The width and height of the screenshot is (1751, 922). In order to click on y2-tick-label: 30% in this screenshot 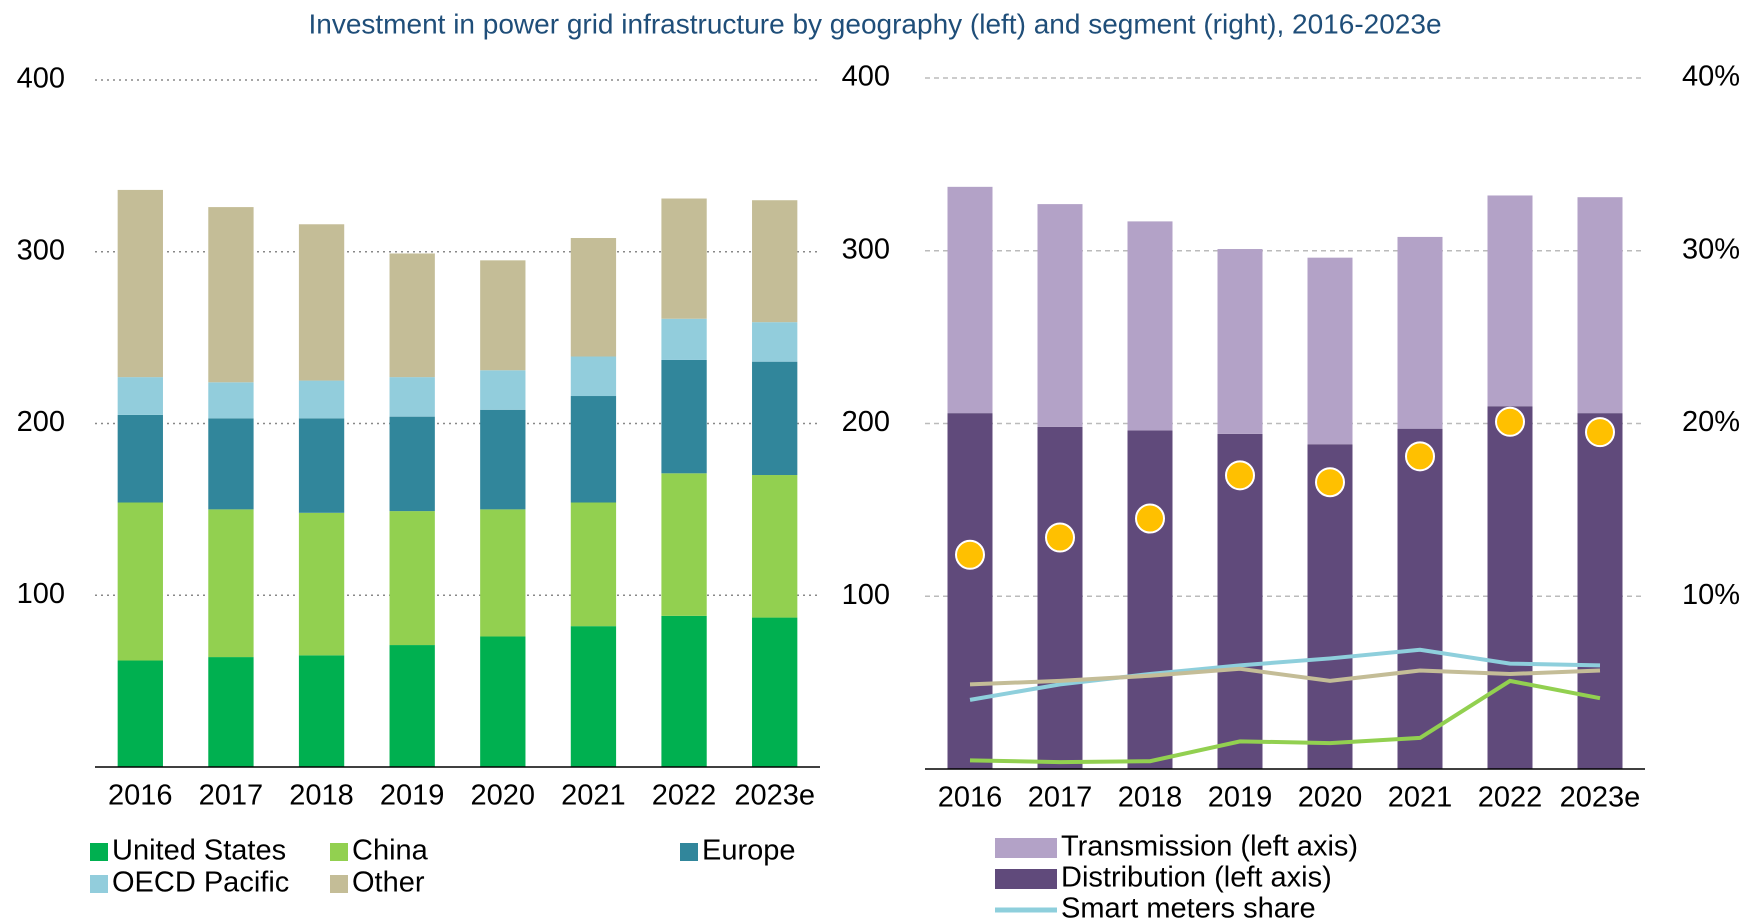, I will do `click(1711, 249)`.